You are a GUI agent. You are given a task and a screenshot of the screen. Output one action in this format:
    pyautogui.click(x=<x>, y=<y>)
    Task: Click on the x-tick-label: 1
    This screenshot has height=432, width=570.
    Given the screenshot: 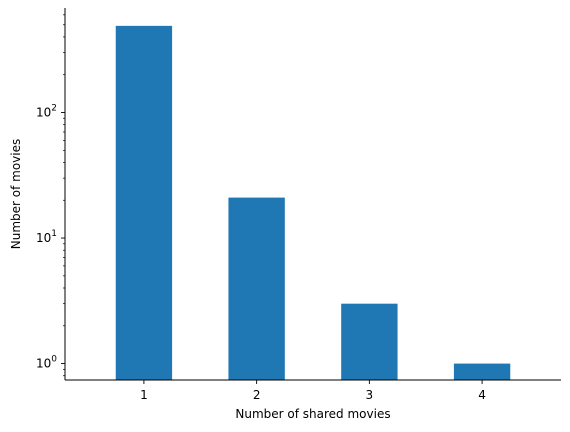 What is the action you would take?
    pyautogui.click(x=144, y=395)
    